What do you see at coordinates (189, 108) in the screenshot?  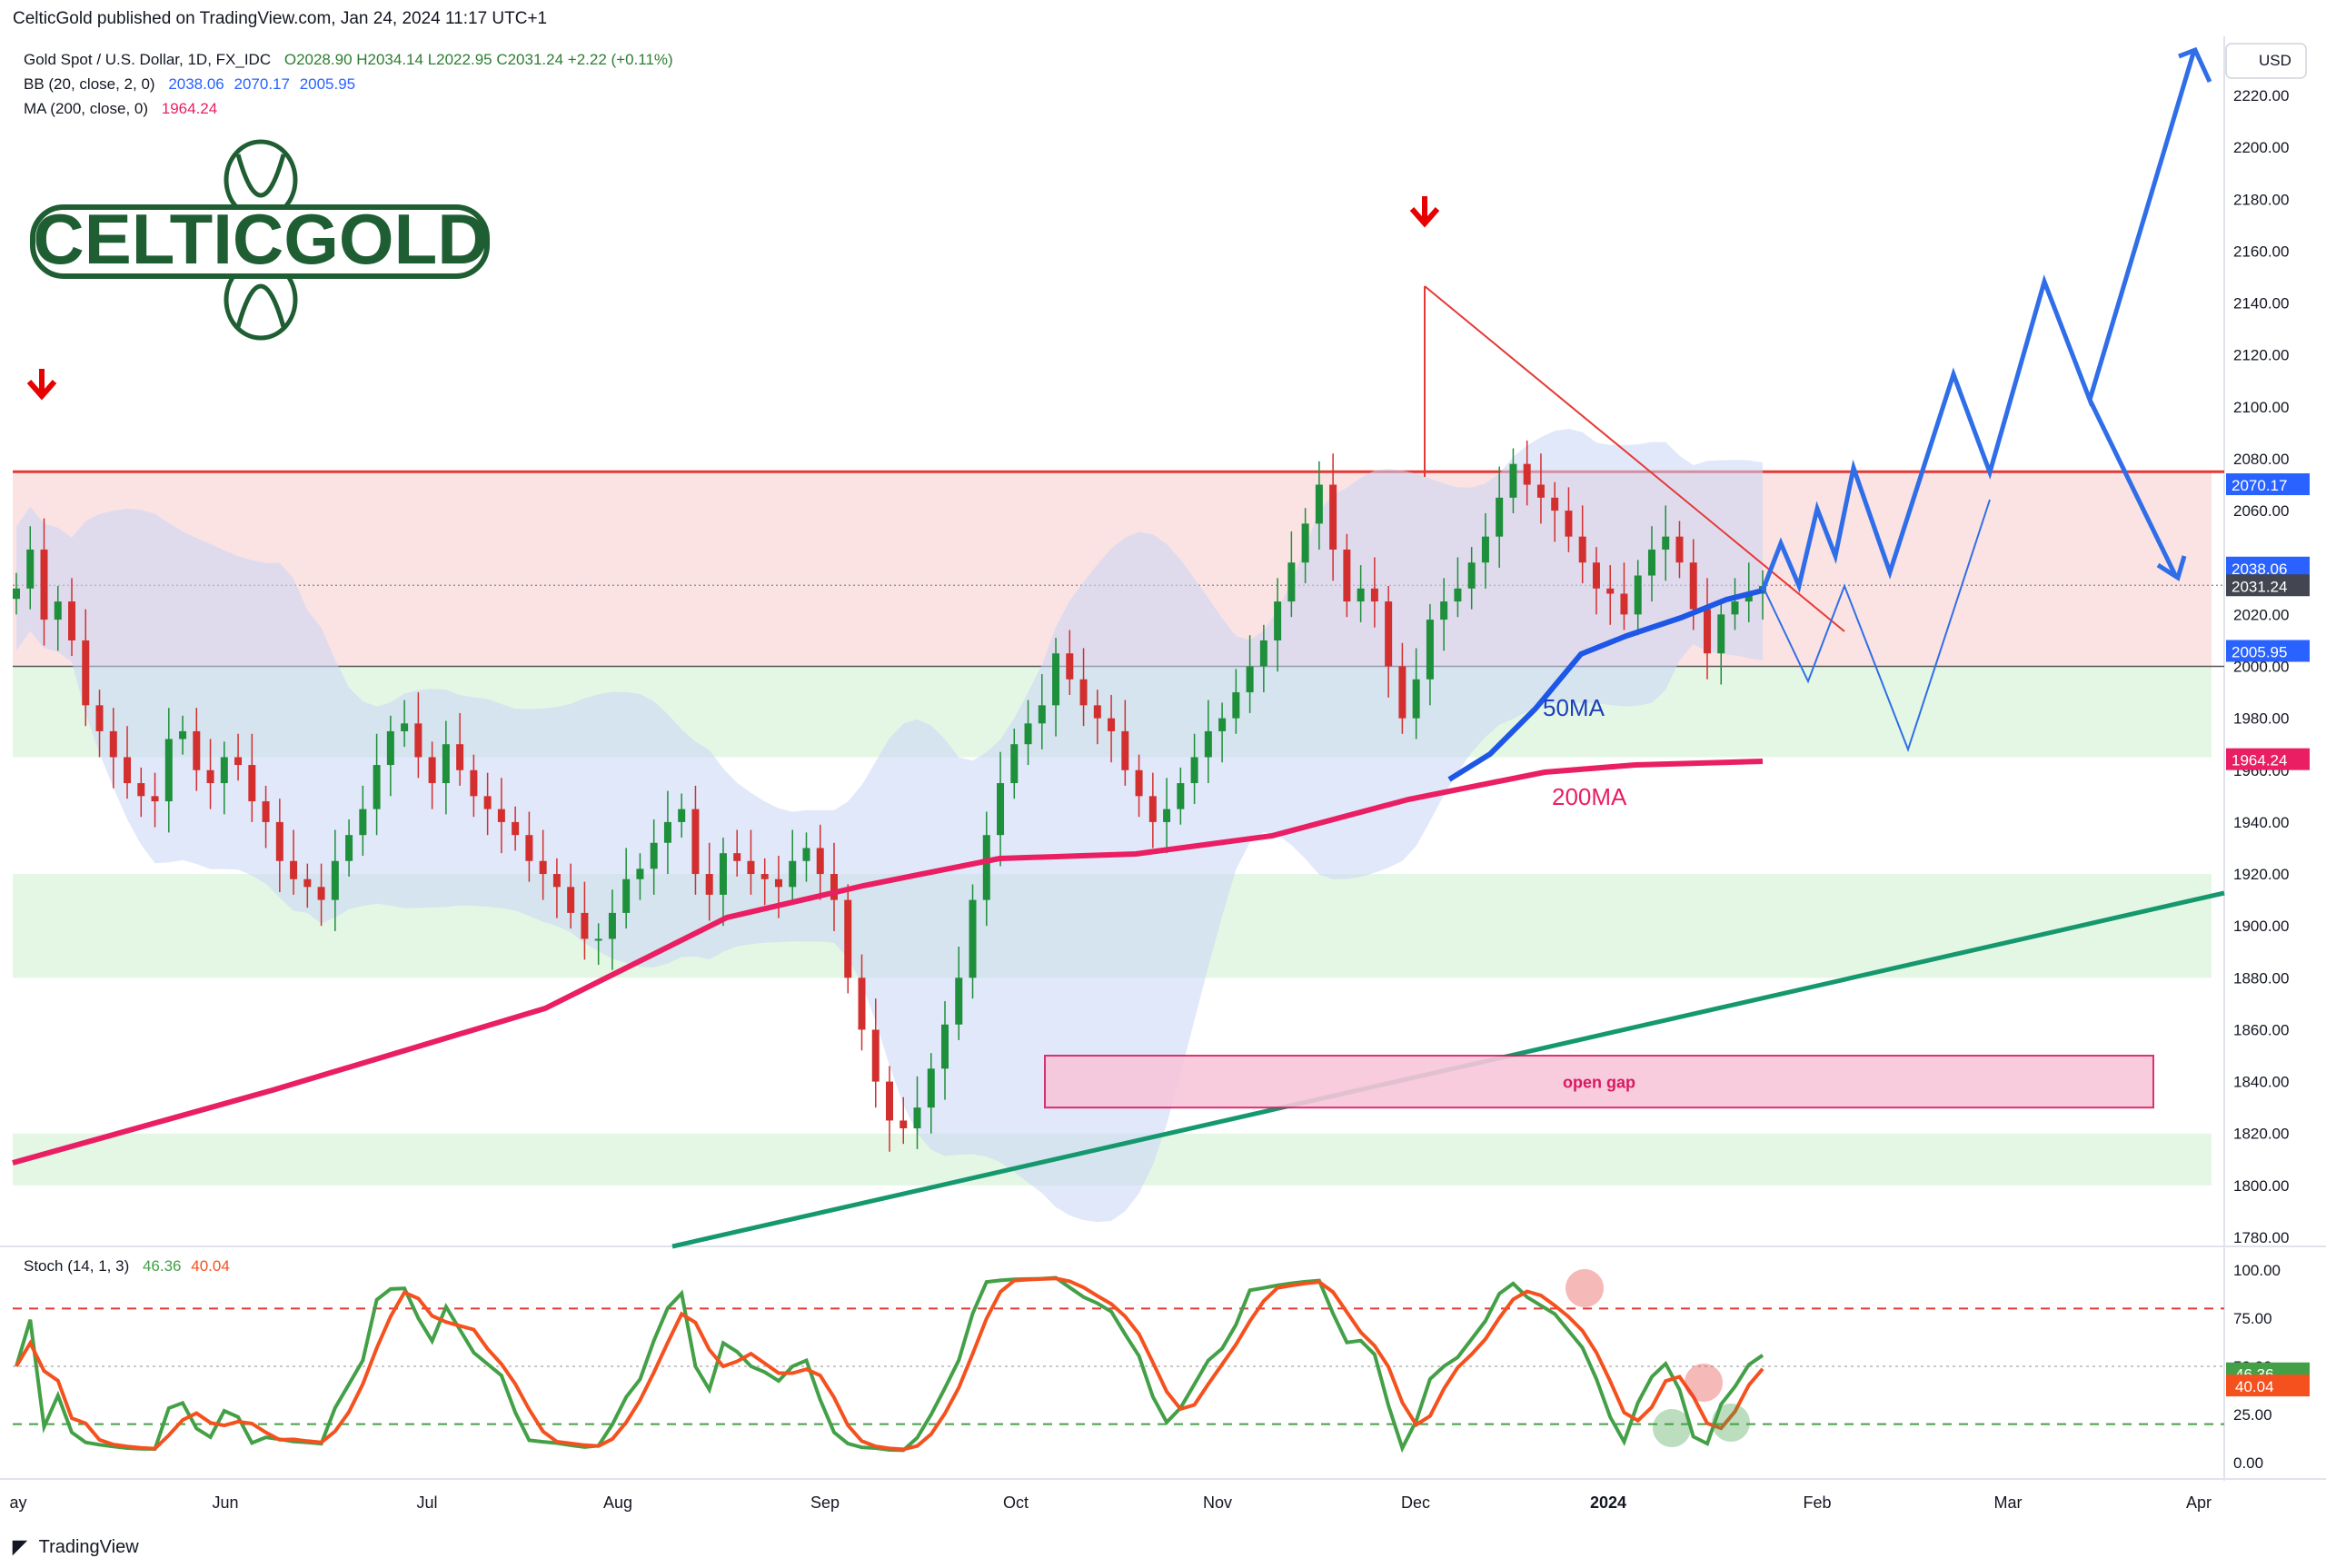 I see `ma-value: 1964.24` at bounding box center [189, 108].